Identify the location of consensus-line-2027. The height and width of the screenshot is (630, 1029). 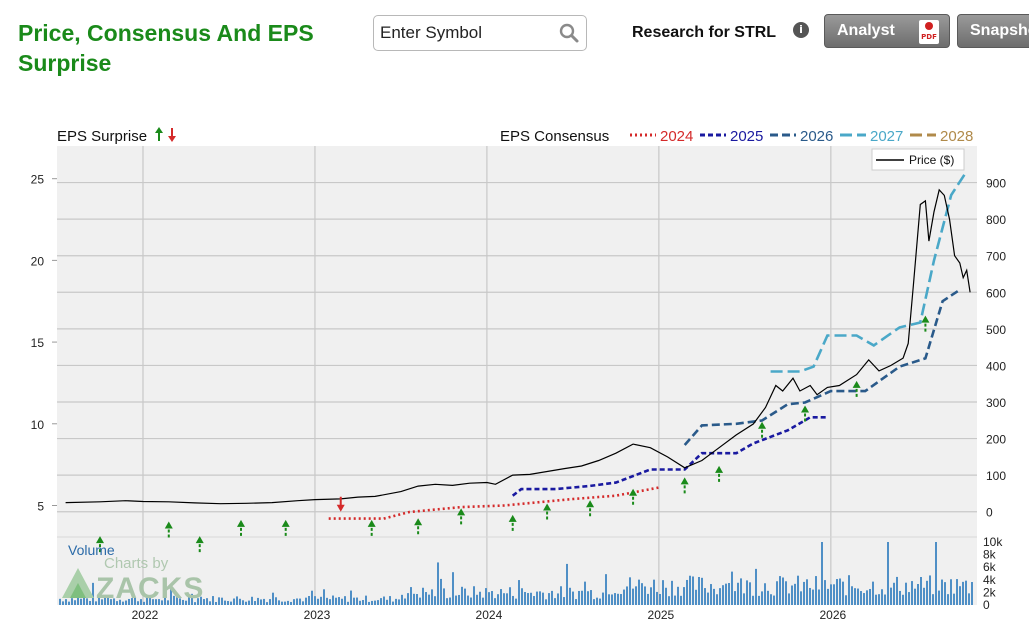
(868, 273).